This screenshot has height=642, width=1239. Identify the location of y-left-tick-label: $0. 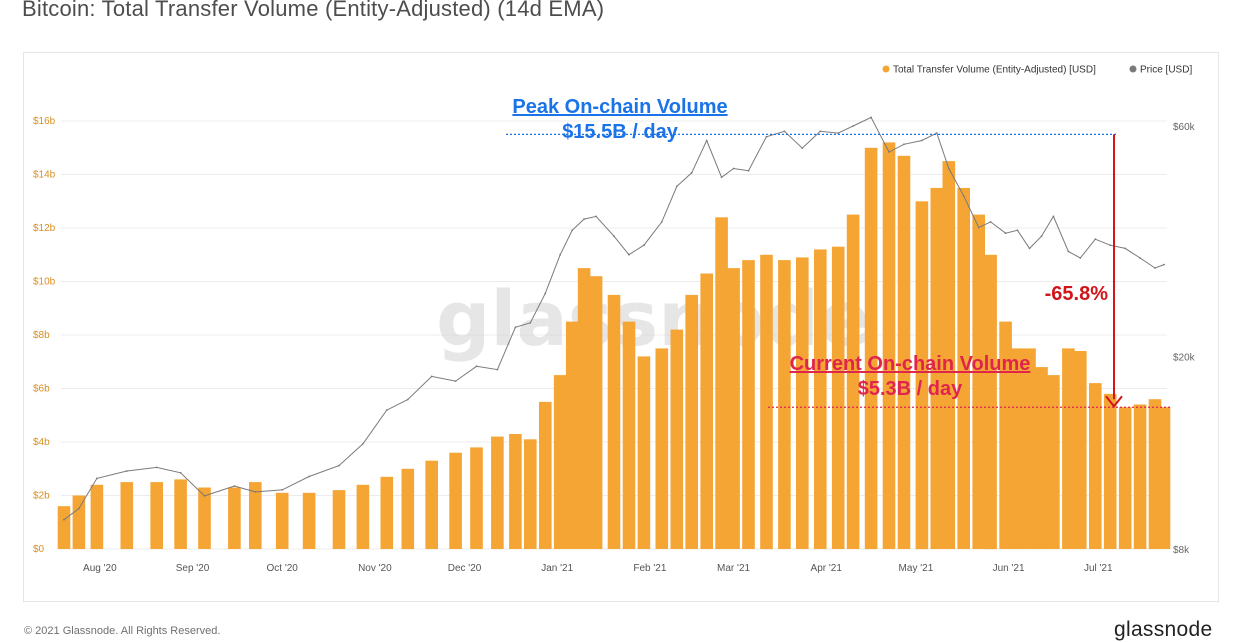
(39, 549).